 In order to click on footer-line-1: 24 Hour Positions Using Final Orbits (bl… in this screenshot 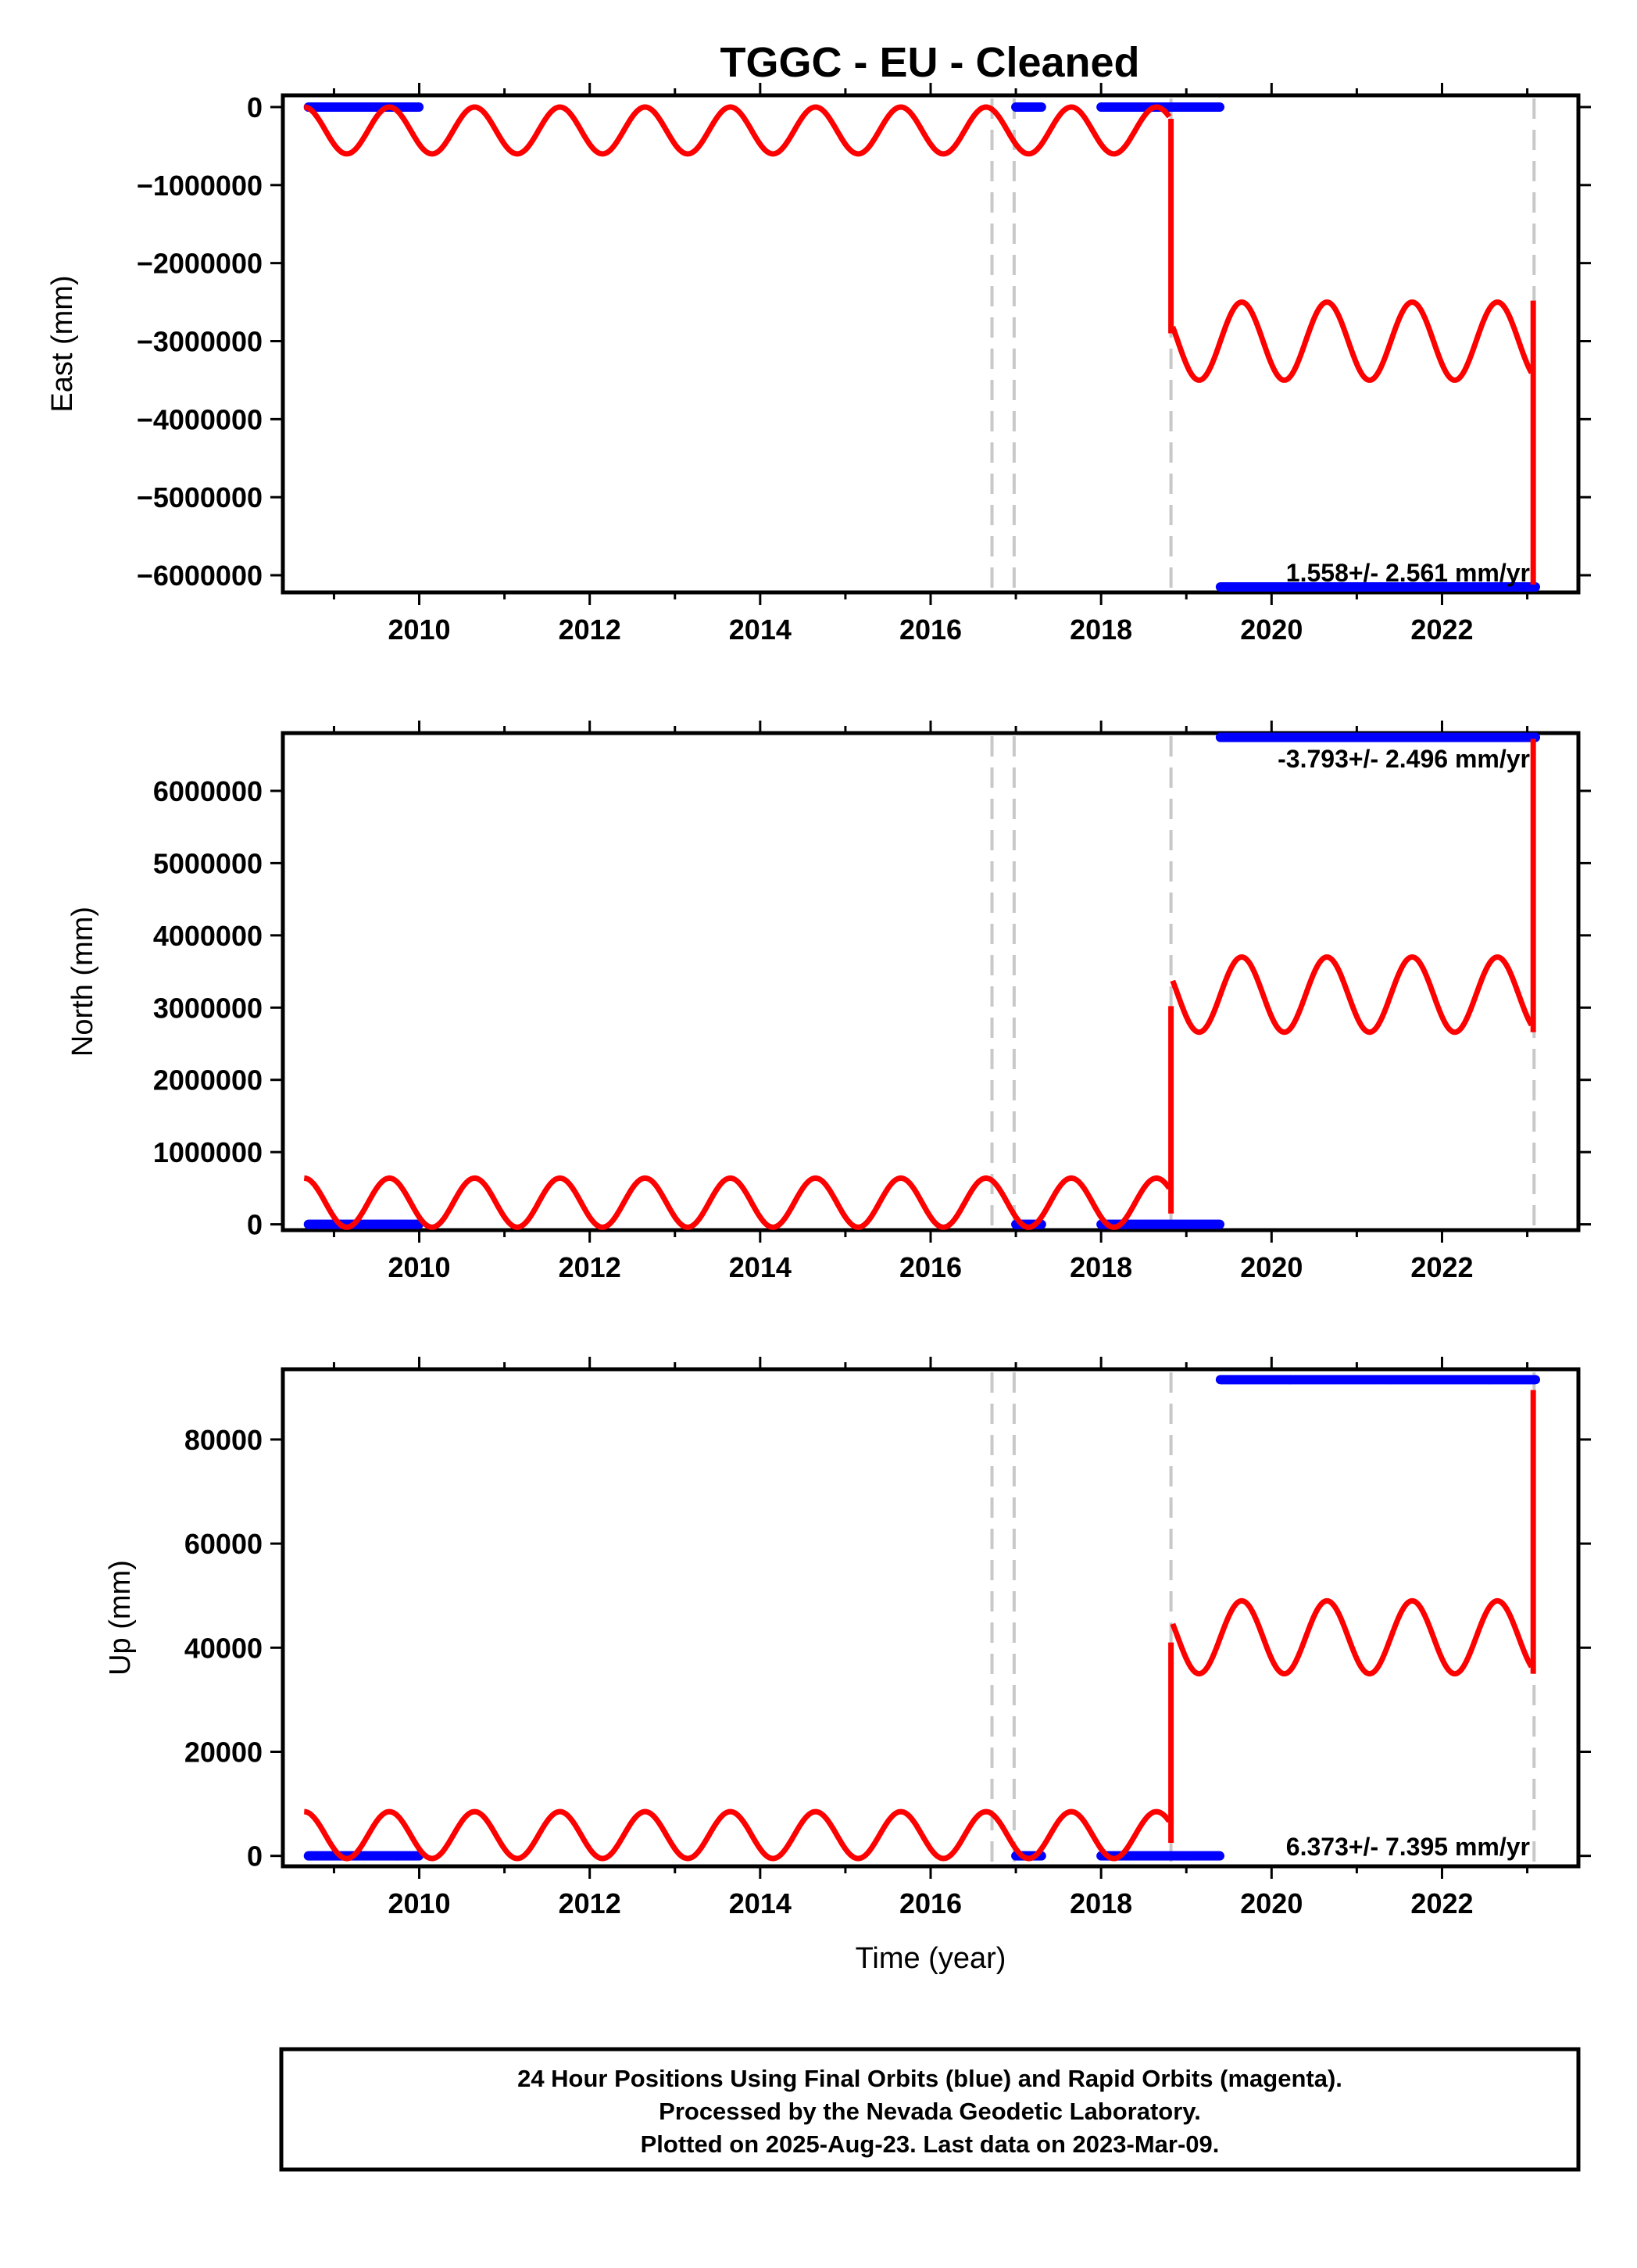, I will do `click(929, 2079)`.